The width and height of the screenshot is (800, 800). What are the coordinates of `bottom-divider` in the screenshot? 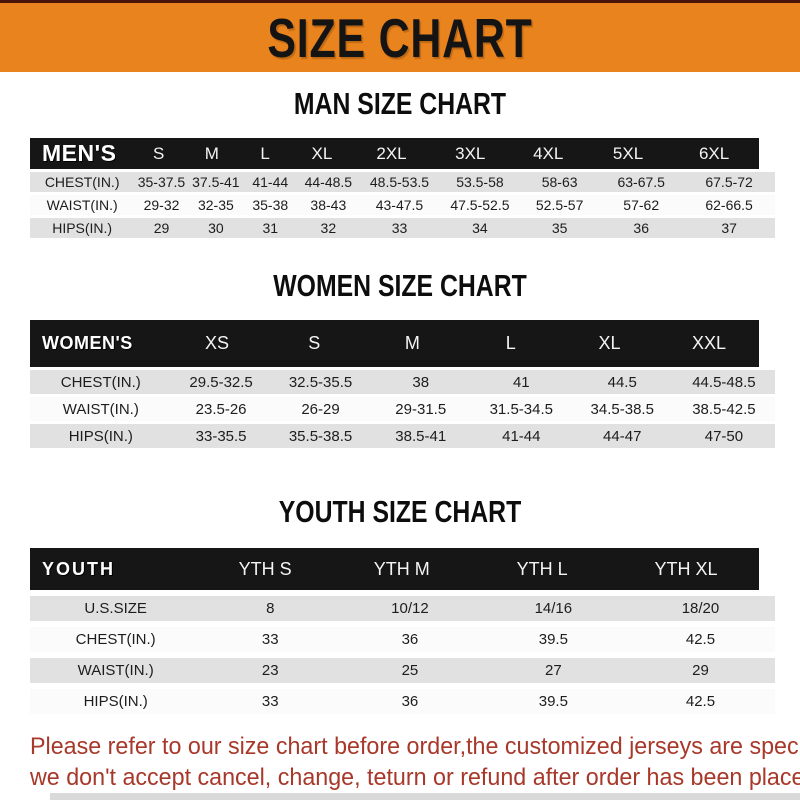 It's located at (425, 796).